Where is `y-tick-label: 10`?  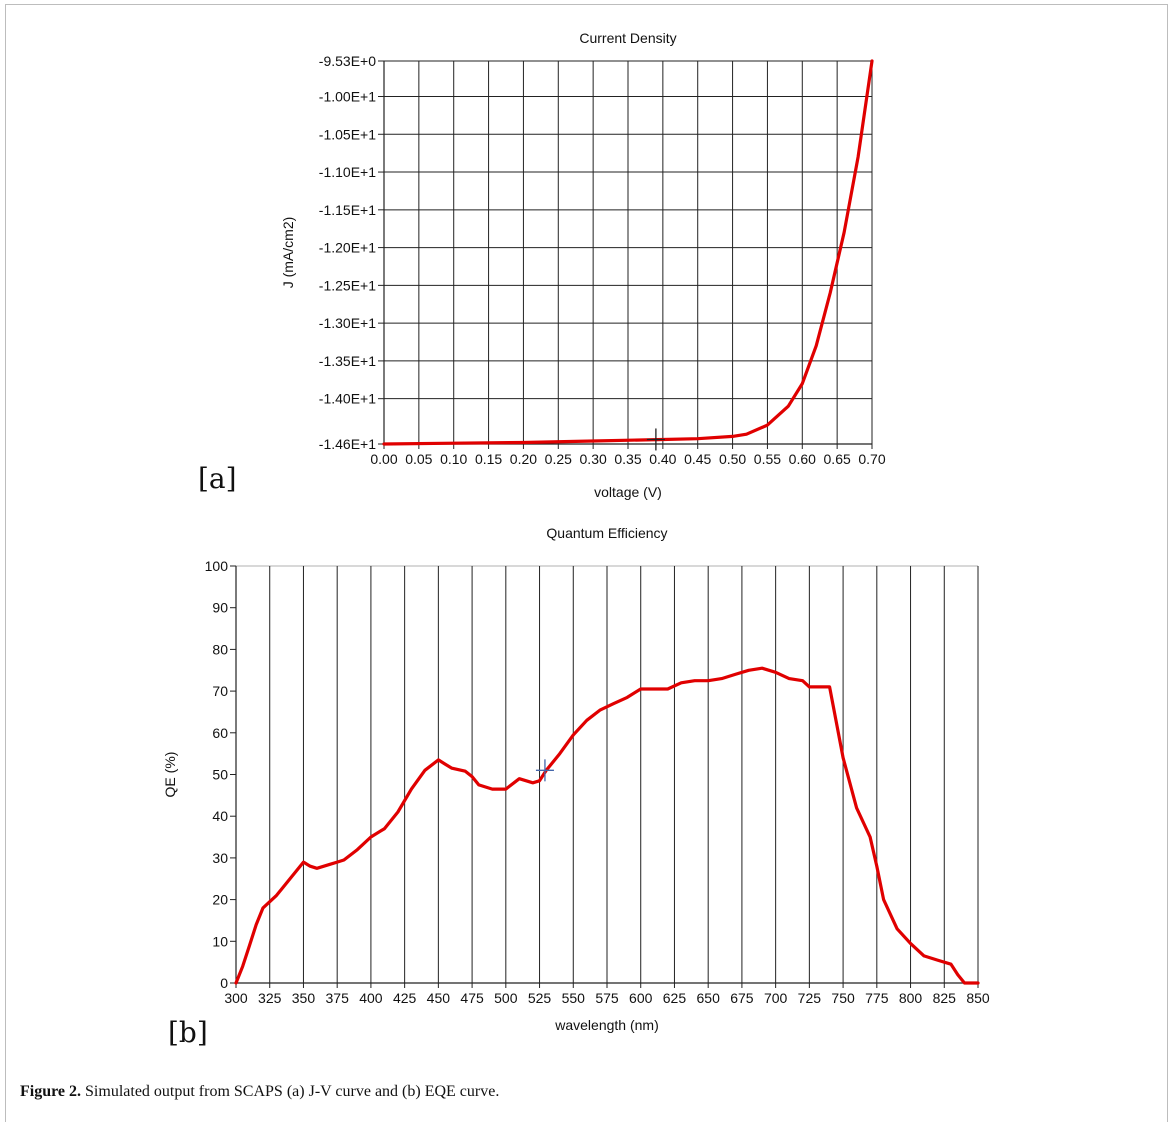 y-tick-label: 10 is located at coordinates (220, 941).